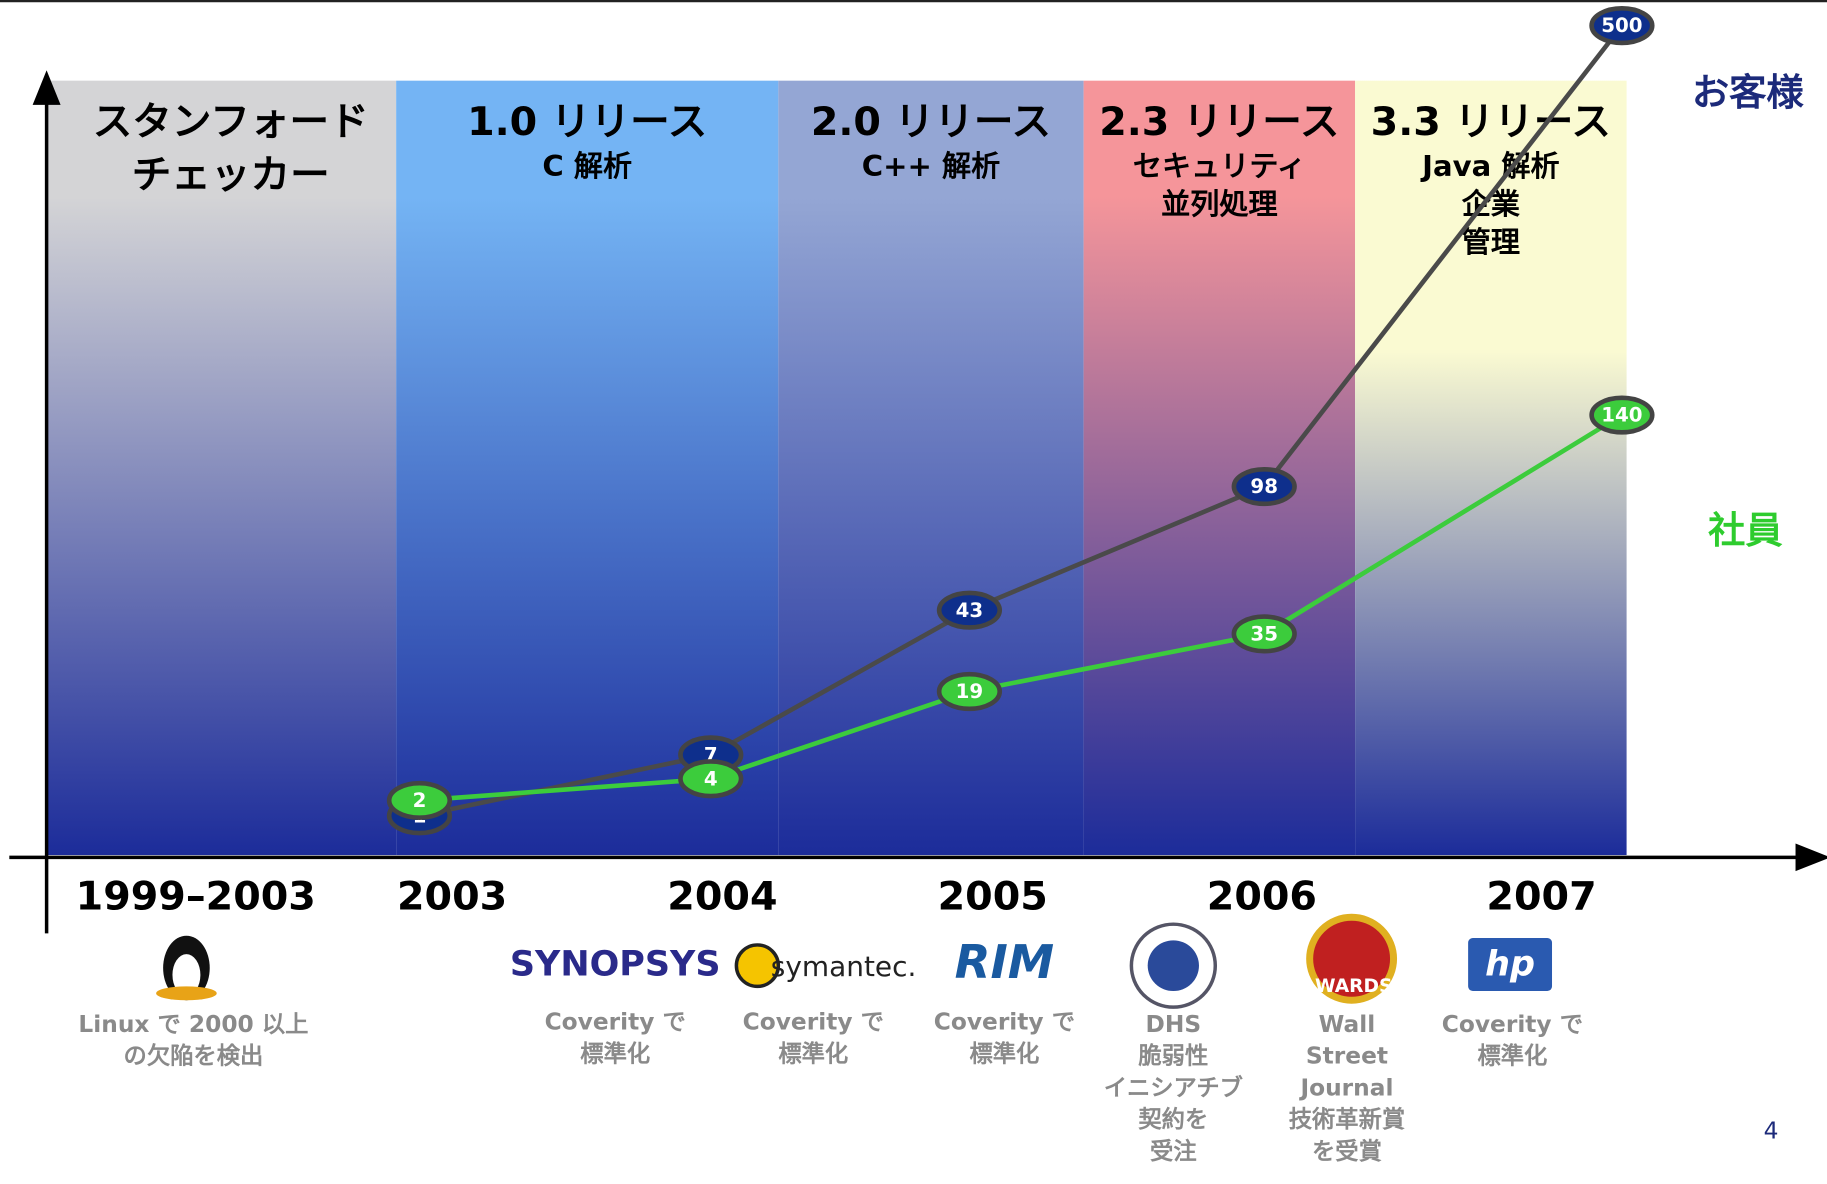 The height and width of the screenshot is (1184, 1827). I want to click on phase-title: 1.0 リリース, so click(587, 122).